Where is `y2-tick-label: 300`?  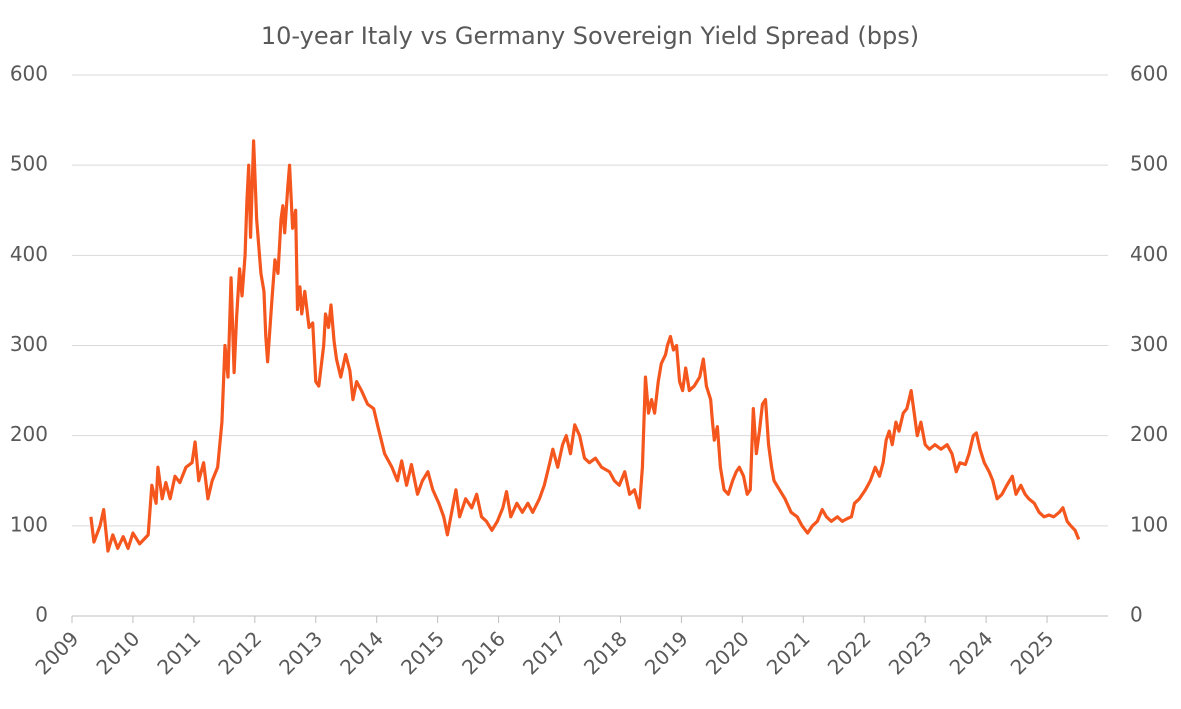 y2-tick-label: 300 is located at coordinates (1149, 344).